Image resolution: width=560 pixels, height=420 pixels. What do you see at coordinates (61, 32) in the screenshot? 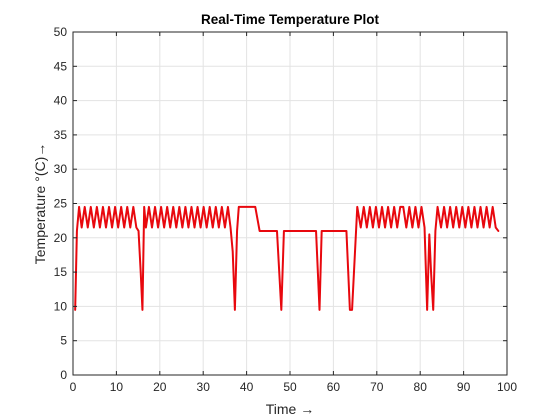
I see `y-tick-label: 50` at bounding box center [61, 32].